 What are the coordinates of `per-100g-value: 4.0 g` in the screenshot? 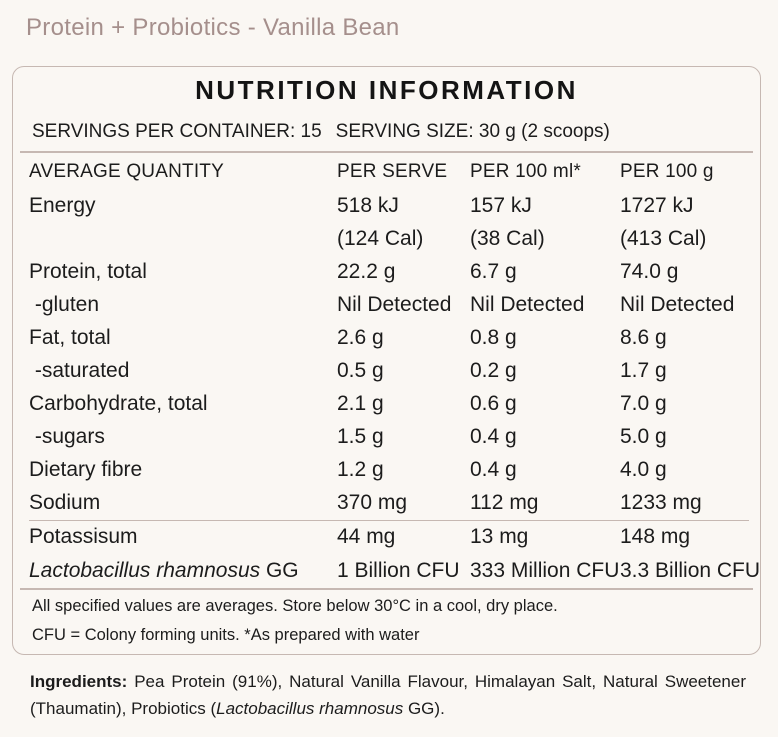 It's located at (643, 470).